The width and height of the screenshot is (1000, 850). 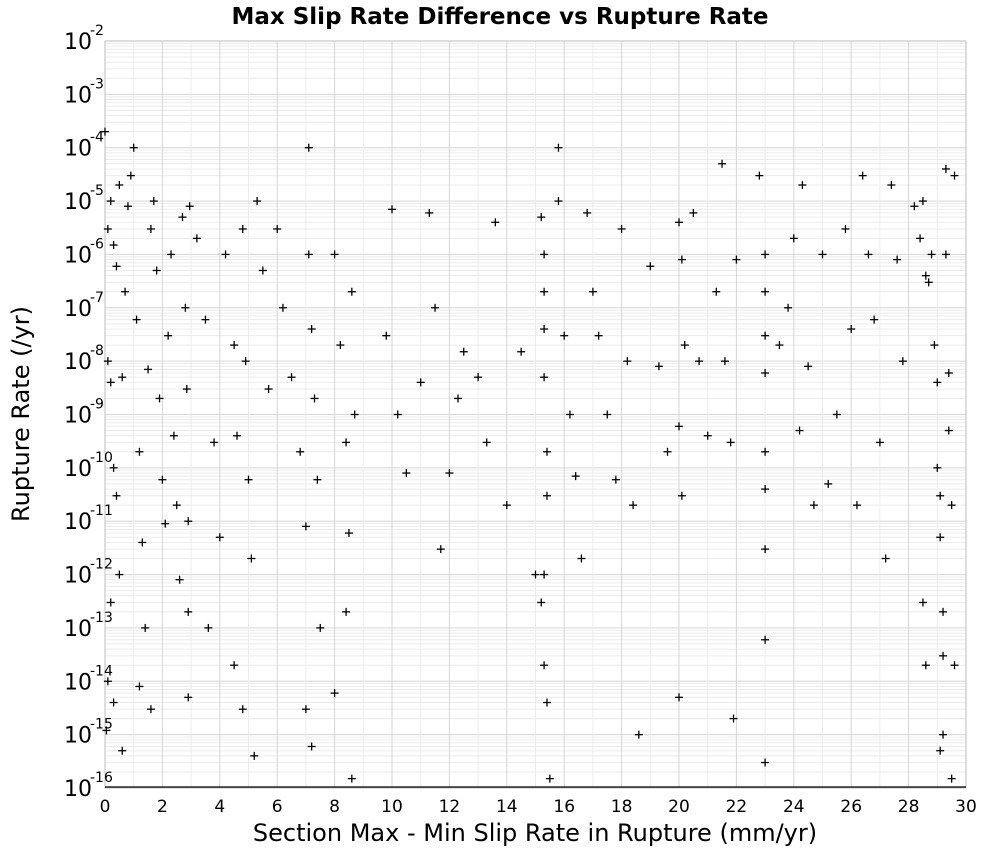 I want to click on x-tick-label: 10, so click(x=392, y=807).